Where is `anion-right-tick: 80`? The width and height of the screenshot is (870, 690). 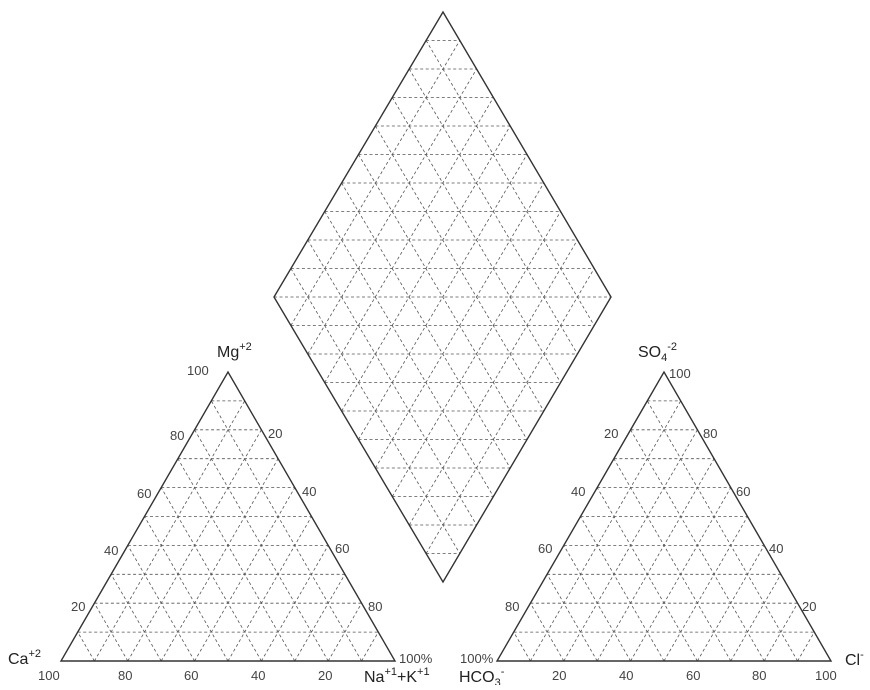 anion-right-tick: 80 is located at coordinates (710, 433).